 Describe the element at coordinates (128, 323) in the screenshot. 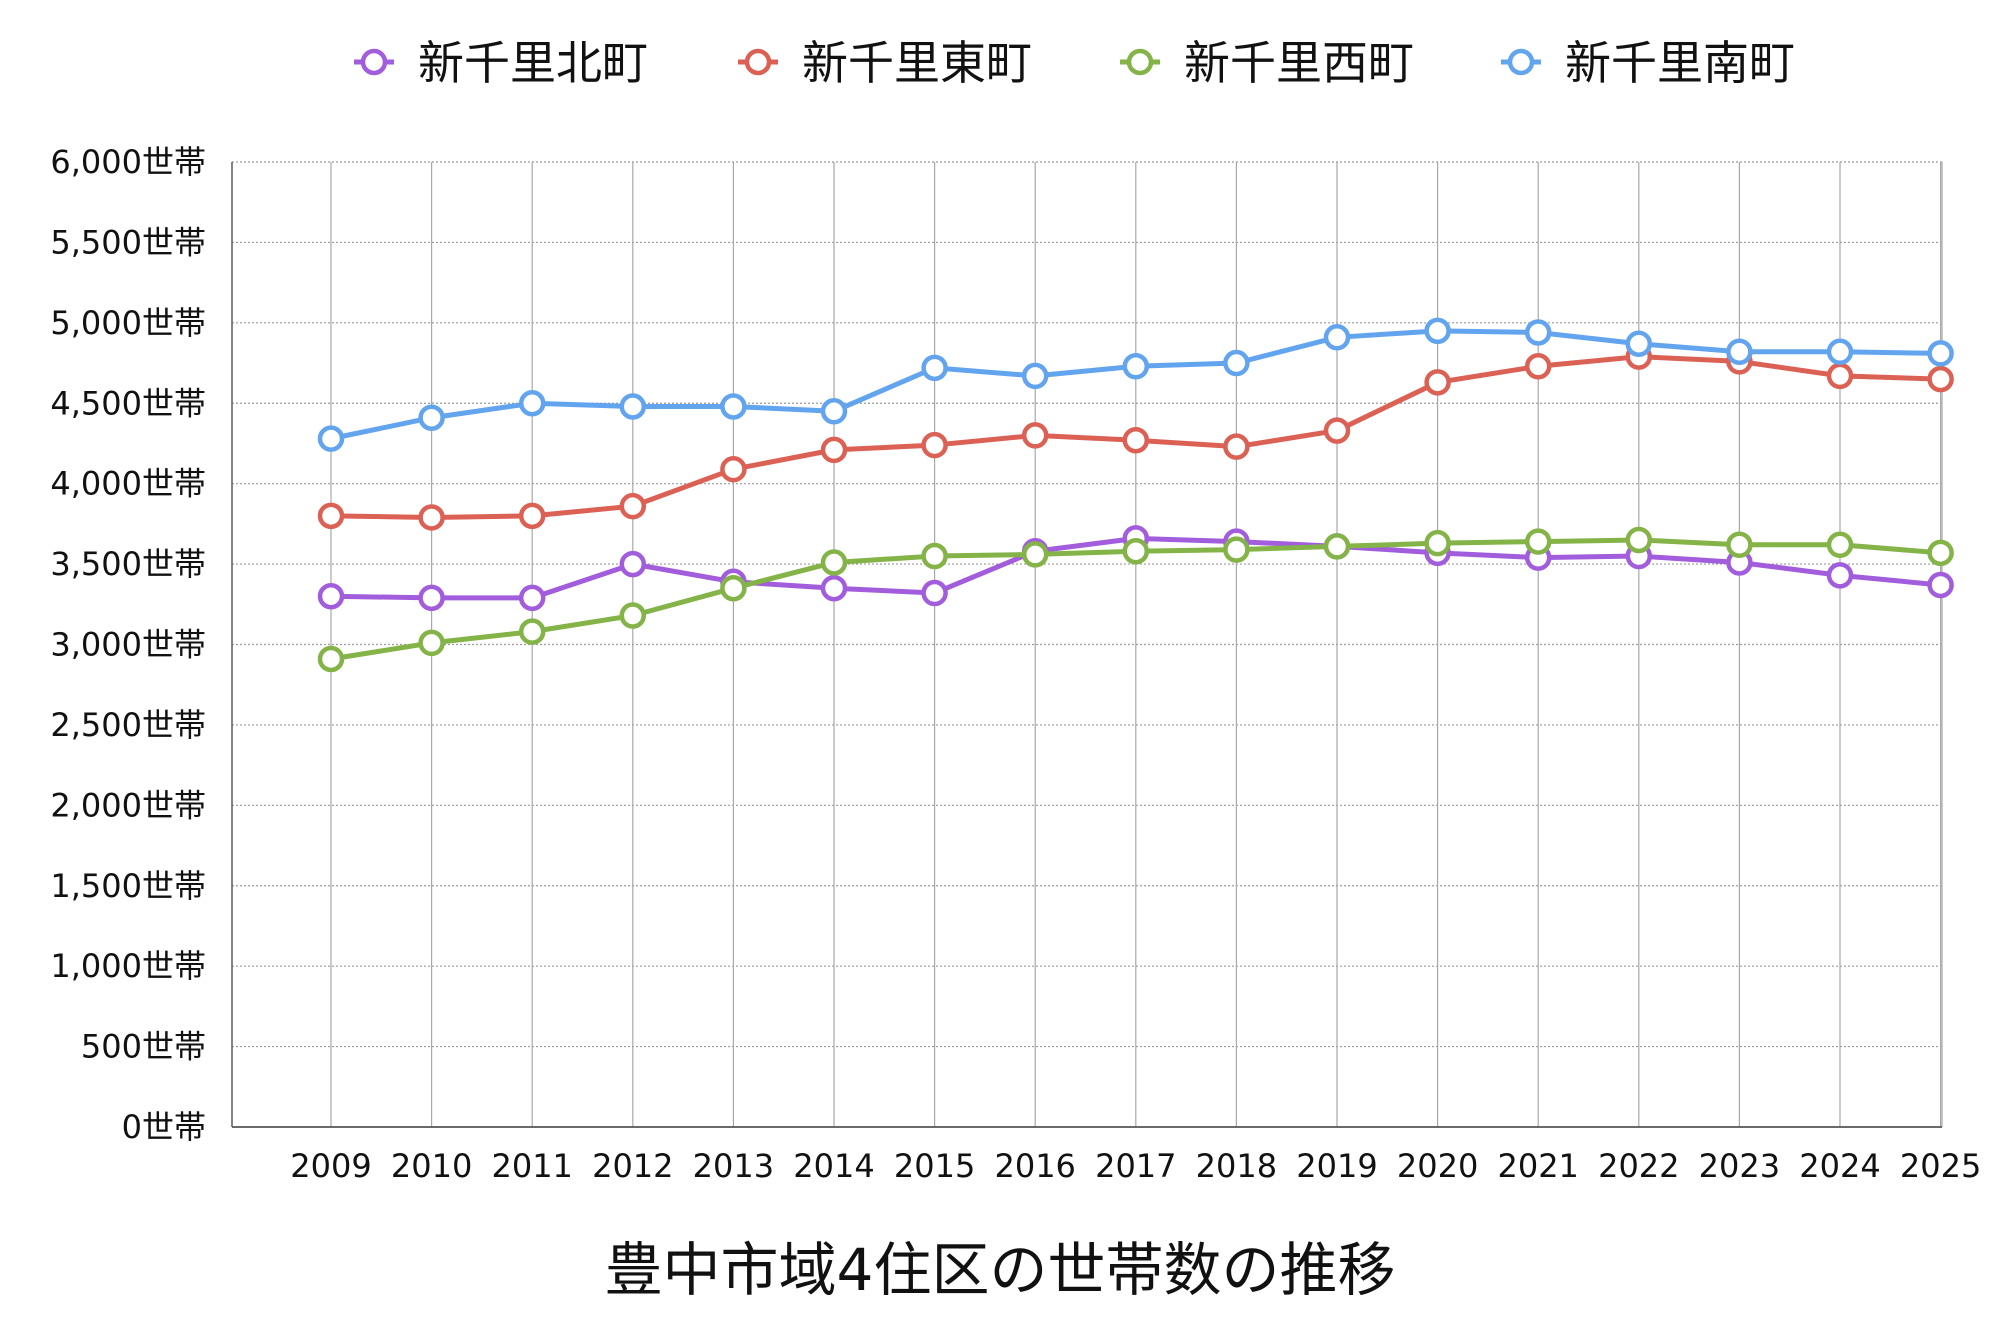

I see `y-tick-label: 5,000世帯` at that location.